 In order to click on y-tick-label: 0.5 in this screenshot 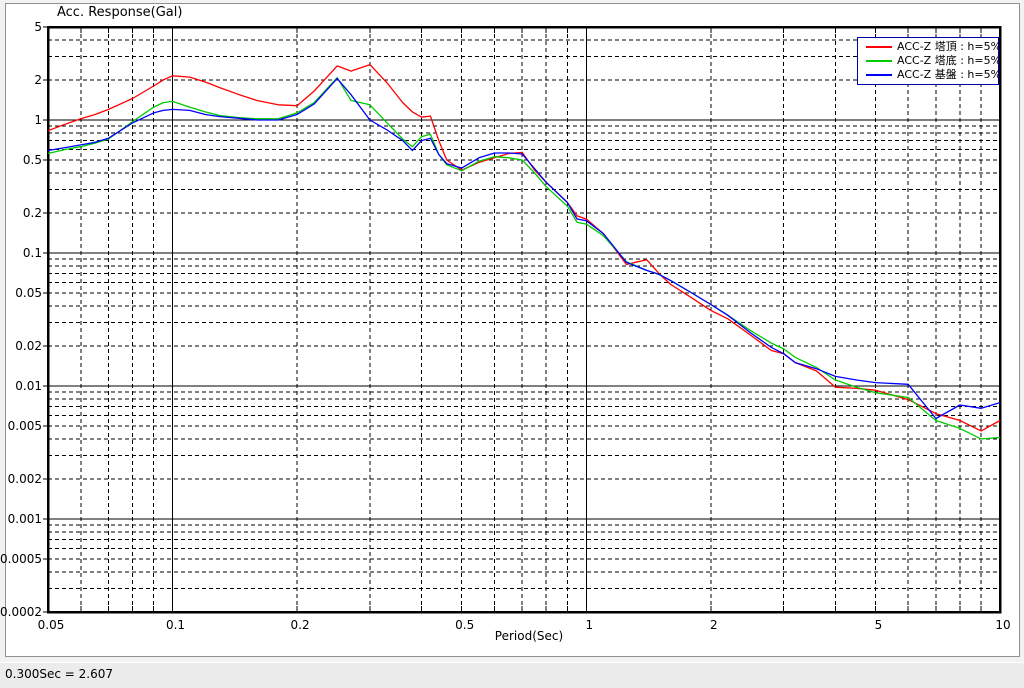, I will do `click(32, 160)`.